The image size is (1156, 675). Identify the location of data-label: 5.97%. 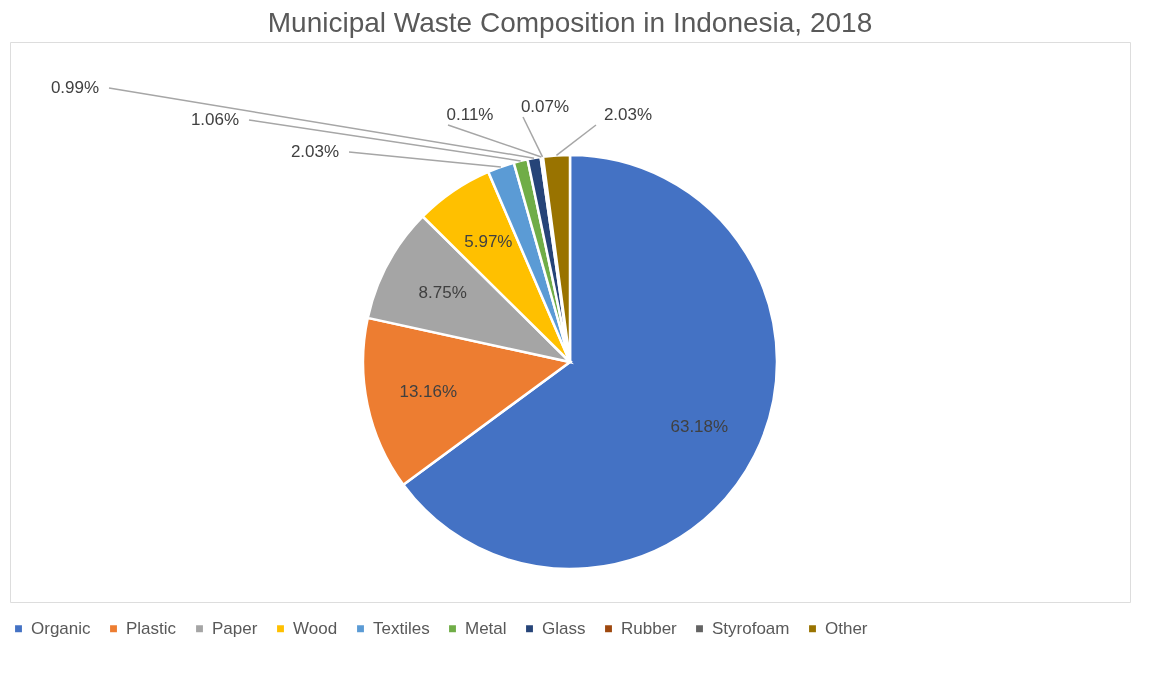
(488, 242).